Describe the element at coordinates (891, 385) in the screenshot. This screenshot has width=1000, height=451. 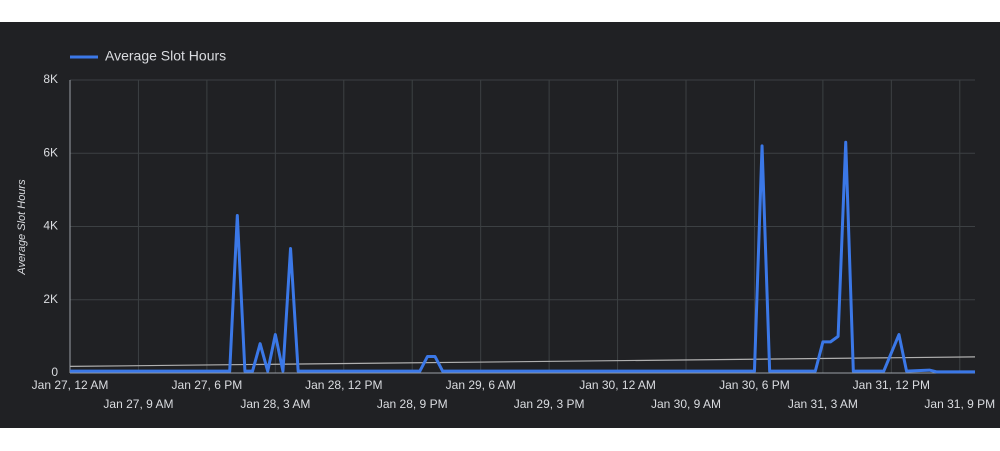
I see `x-tick-label: Jan 31, 12 PM` at that location.